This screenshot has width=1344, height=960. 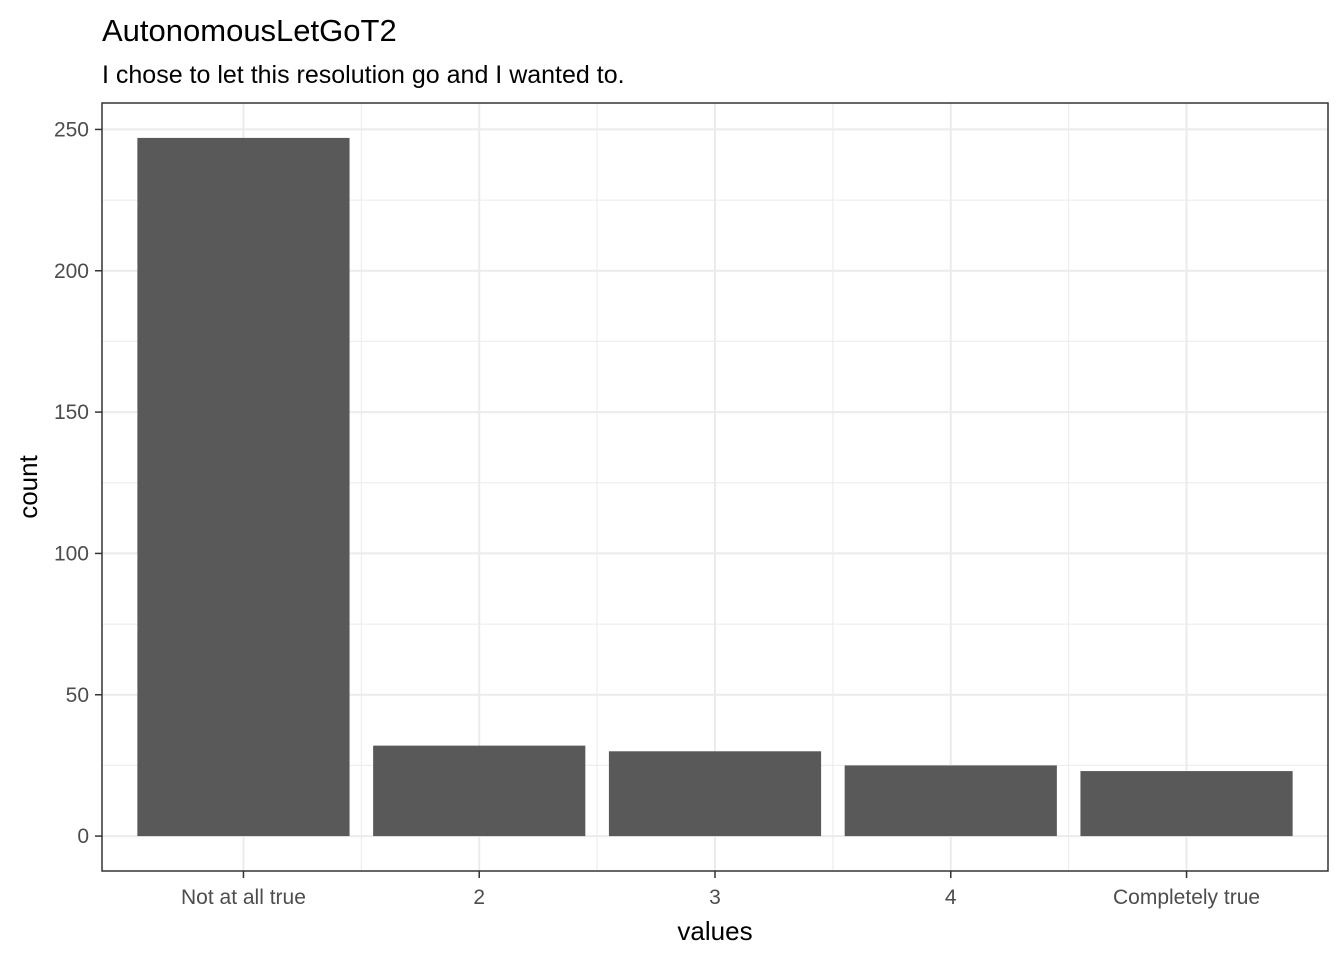 I want to click on y-tick-label: 50, so click(x=77, y=695).